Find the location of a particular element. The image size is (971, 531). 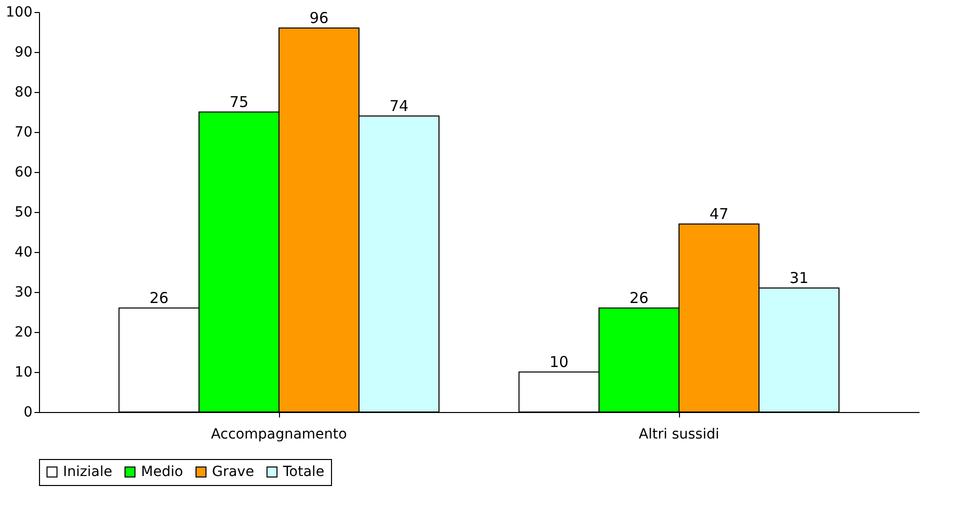

x-tick-label: Accompagnamento is located at coordinates (279, 434).